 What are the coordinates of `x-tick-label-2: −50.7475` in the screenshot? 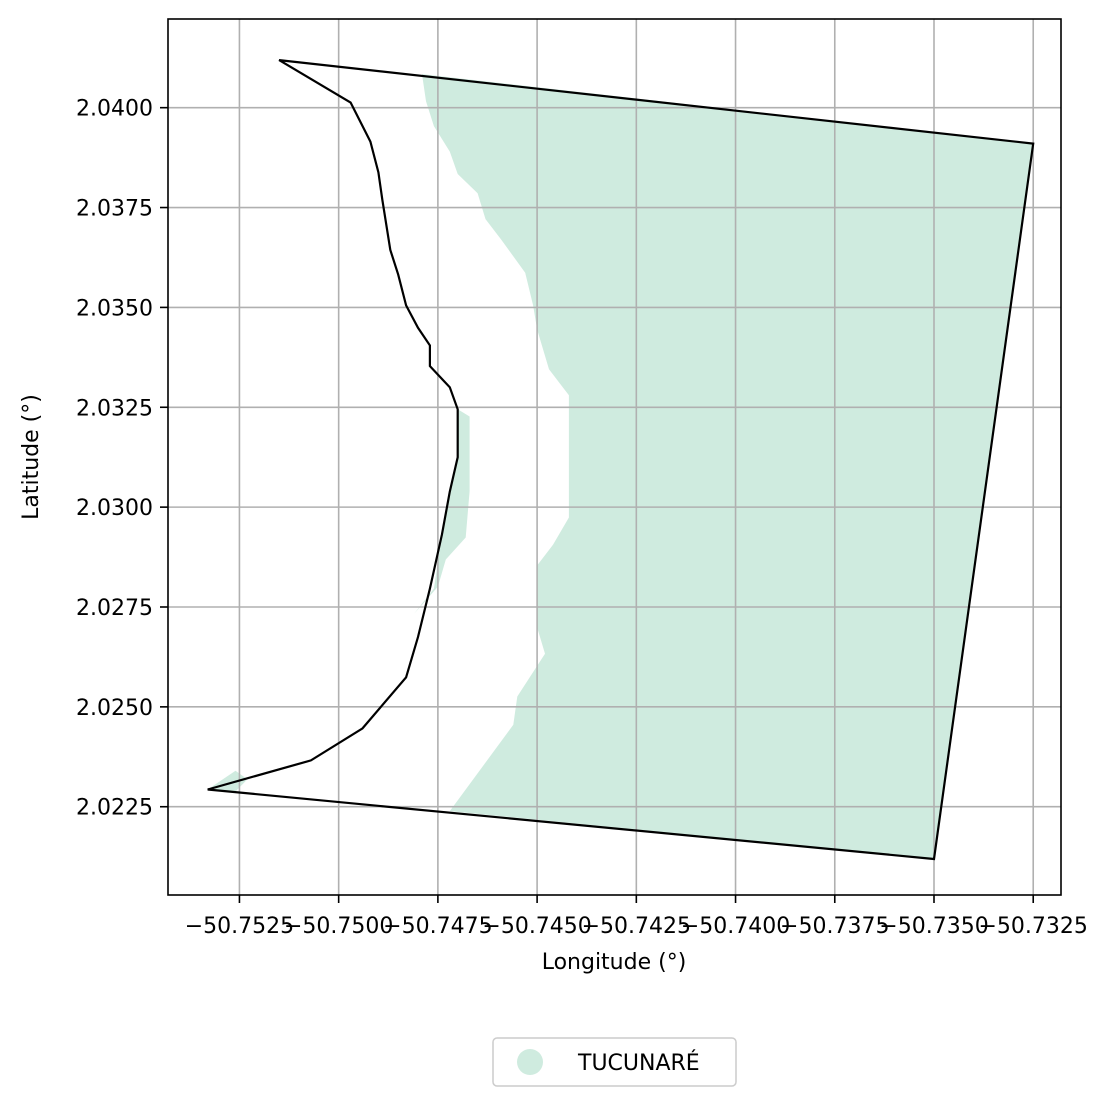 It's located at (437, 926).